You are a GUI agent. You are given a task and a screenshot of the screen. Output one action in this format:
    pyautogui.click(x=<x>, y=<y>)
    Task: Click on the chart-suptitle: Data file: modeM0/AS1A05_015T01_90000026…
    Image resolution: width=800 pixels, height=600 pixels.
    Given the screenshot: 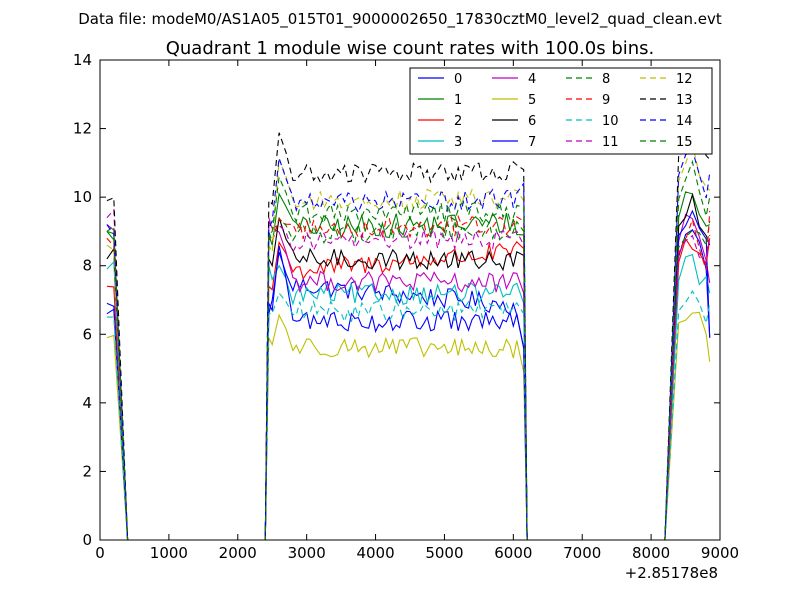 What is the action you would take?
    pyautogui.click(x=400, y=19)
    